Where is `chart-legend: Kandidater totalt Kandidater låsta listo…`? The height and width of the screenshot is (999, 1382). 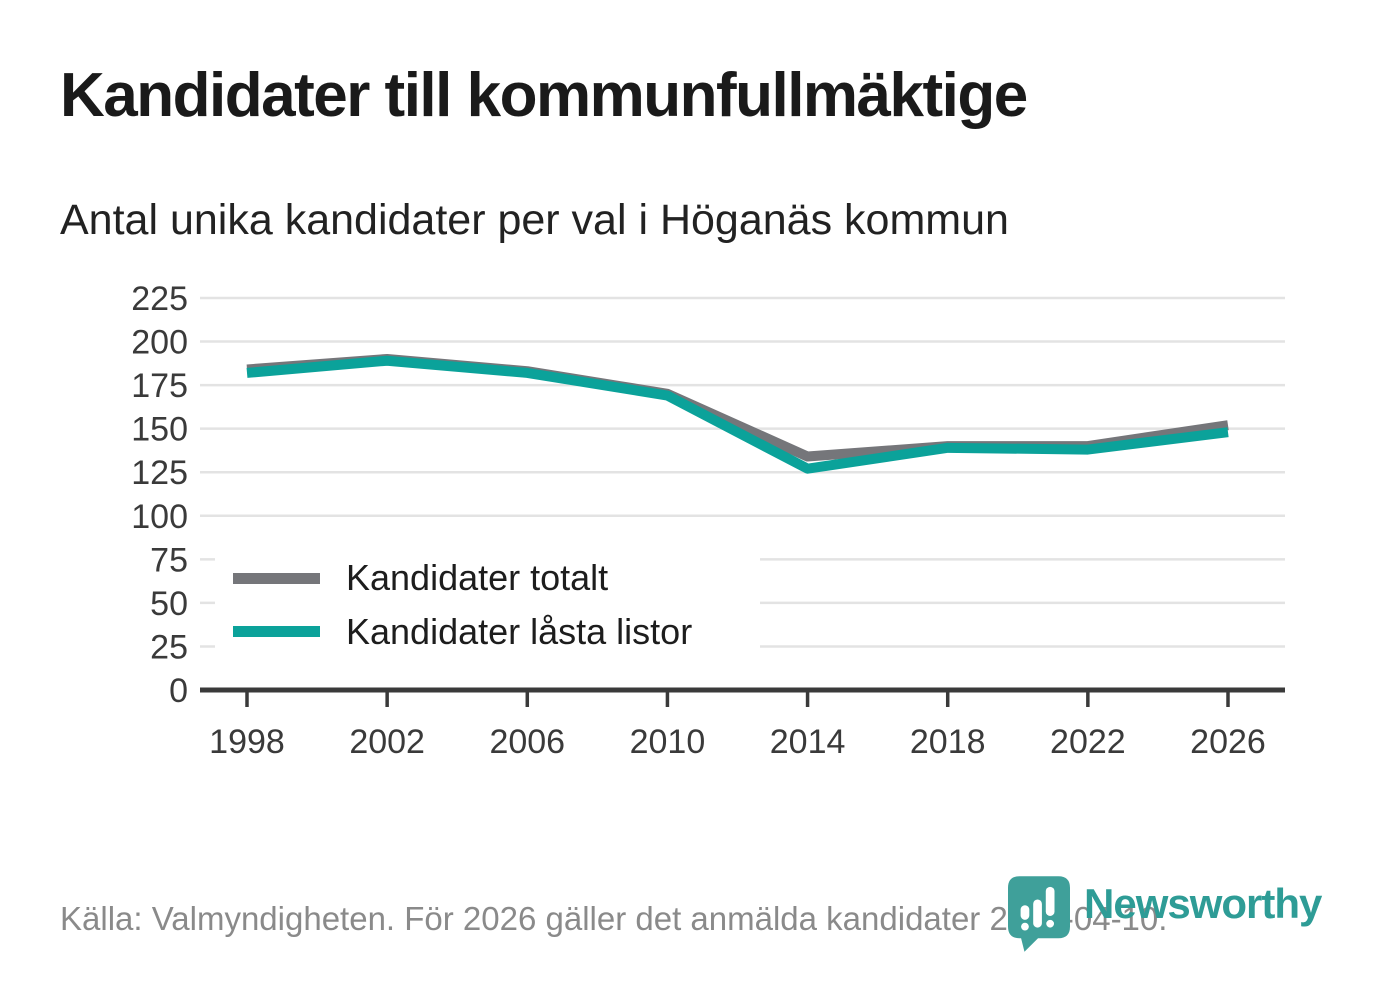
chart-legend: Kandidater totalt Kandidater låsta listo… is located at coordinates (487, 605).